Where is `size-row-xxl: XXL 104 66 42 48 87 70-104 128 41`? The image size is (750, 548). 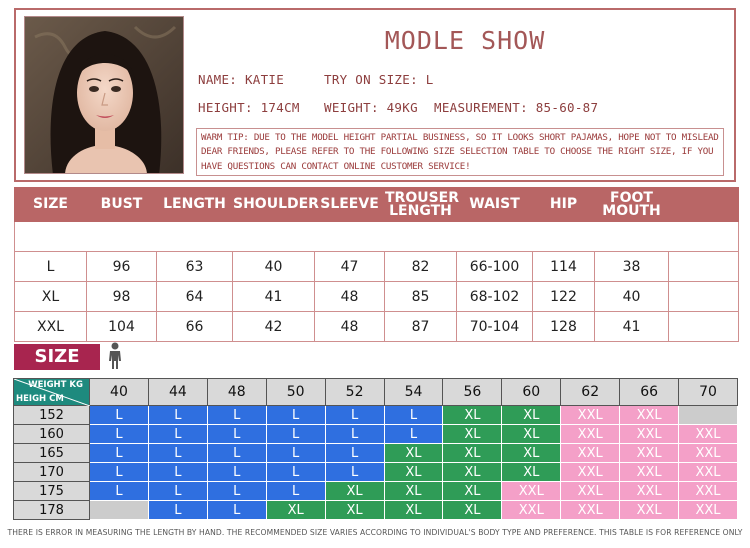
size-row-xxl: XXL 104 66 42 48 87 70-104 128 41 is located at coordinates (376, 326).